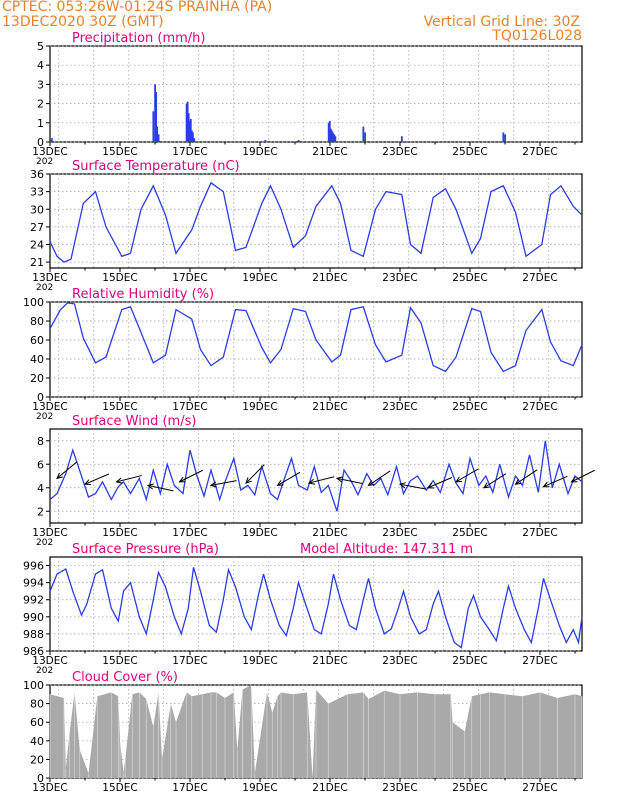 This screenshot has width=618, height=800. I want to click on y-tick-label: 60, so click(37, 340).